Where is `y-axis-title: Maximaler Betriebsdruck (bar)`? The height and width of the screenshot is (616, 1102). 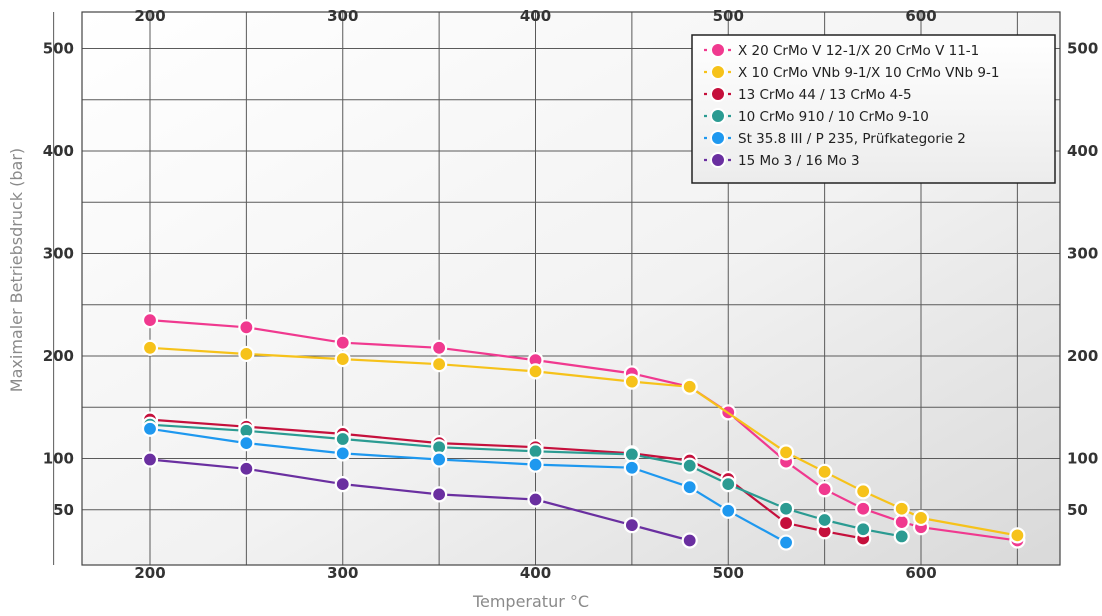
y-axis-title: Maximaler Betriebsdruck (bar) is located at coordinates (16, 270).